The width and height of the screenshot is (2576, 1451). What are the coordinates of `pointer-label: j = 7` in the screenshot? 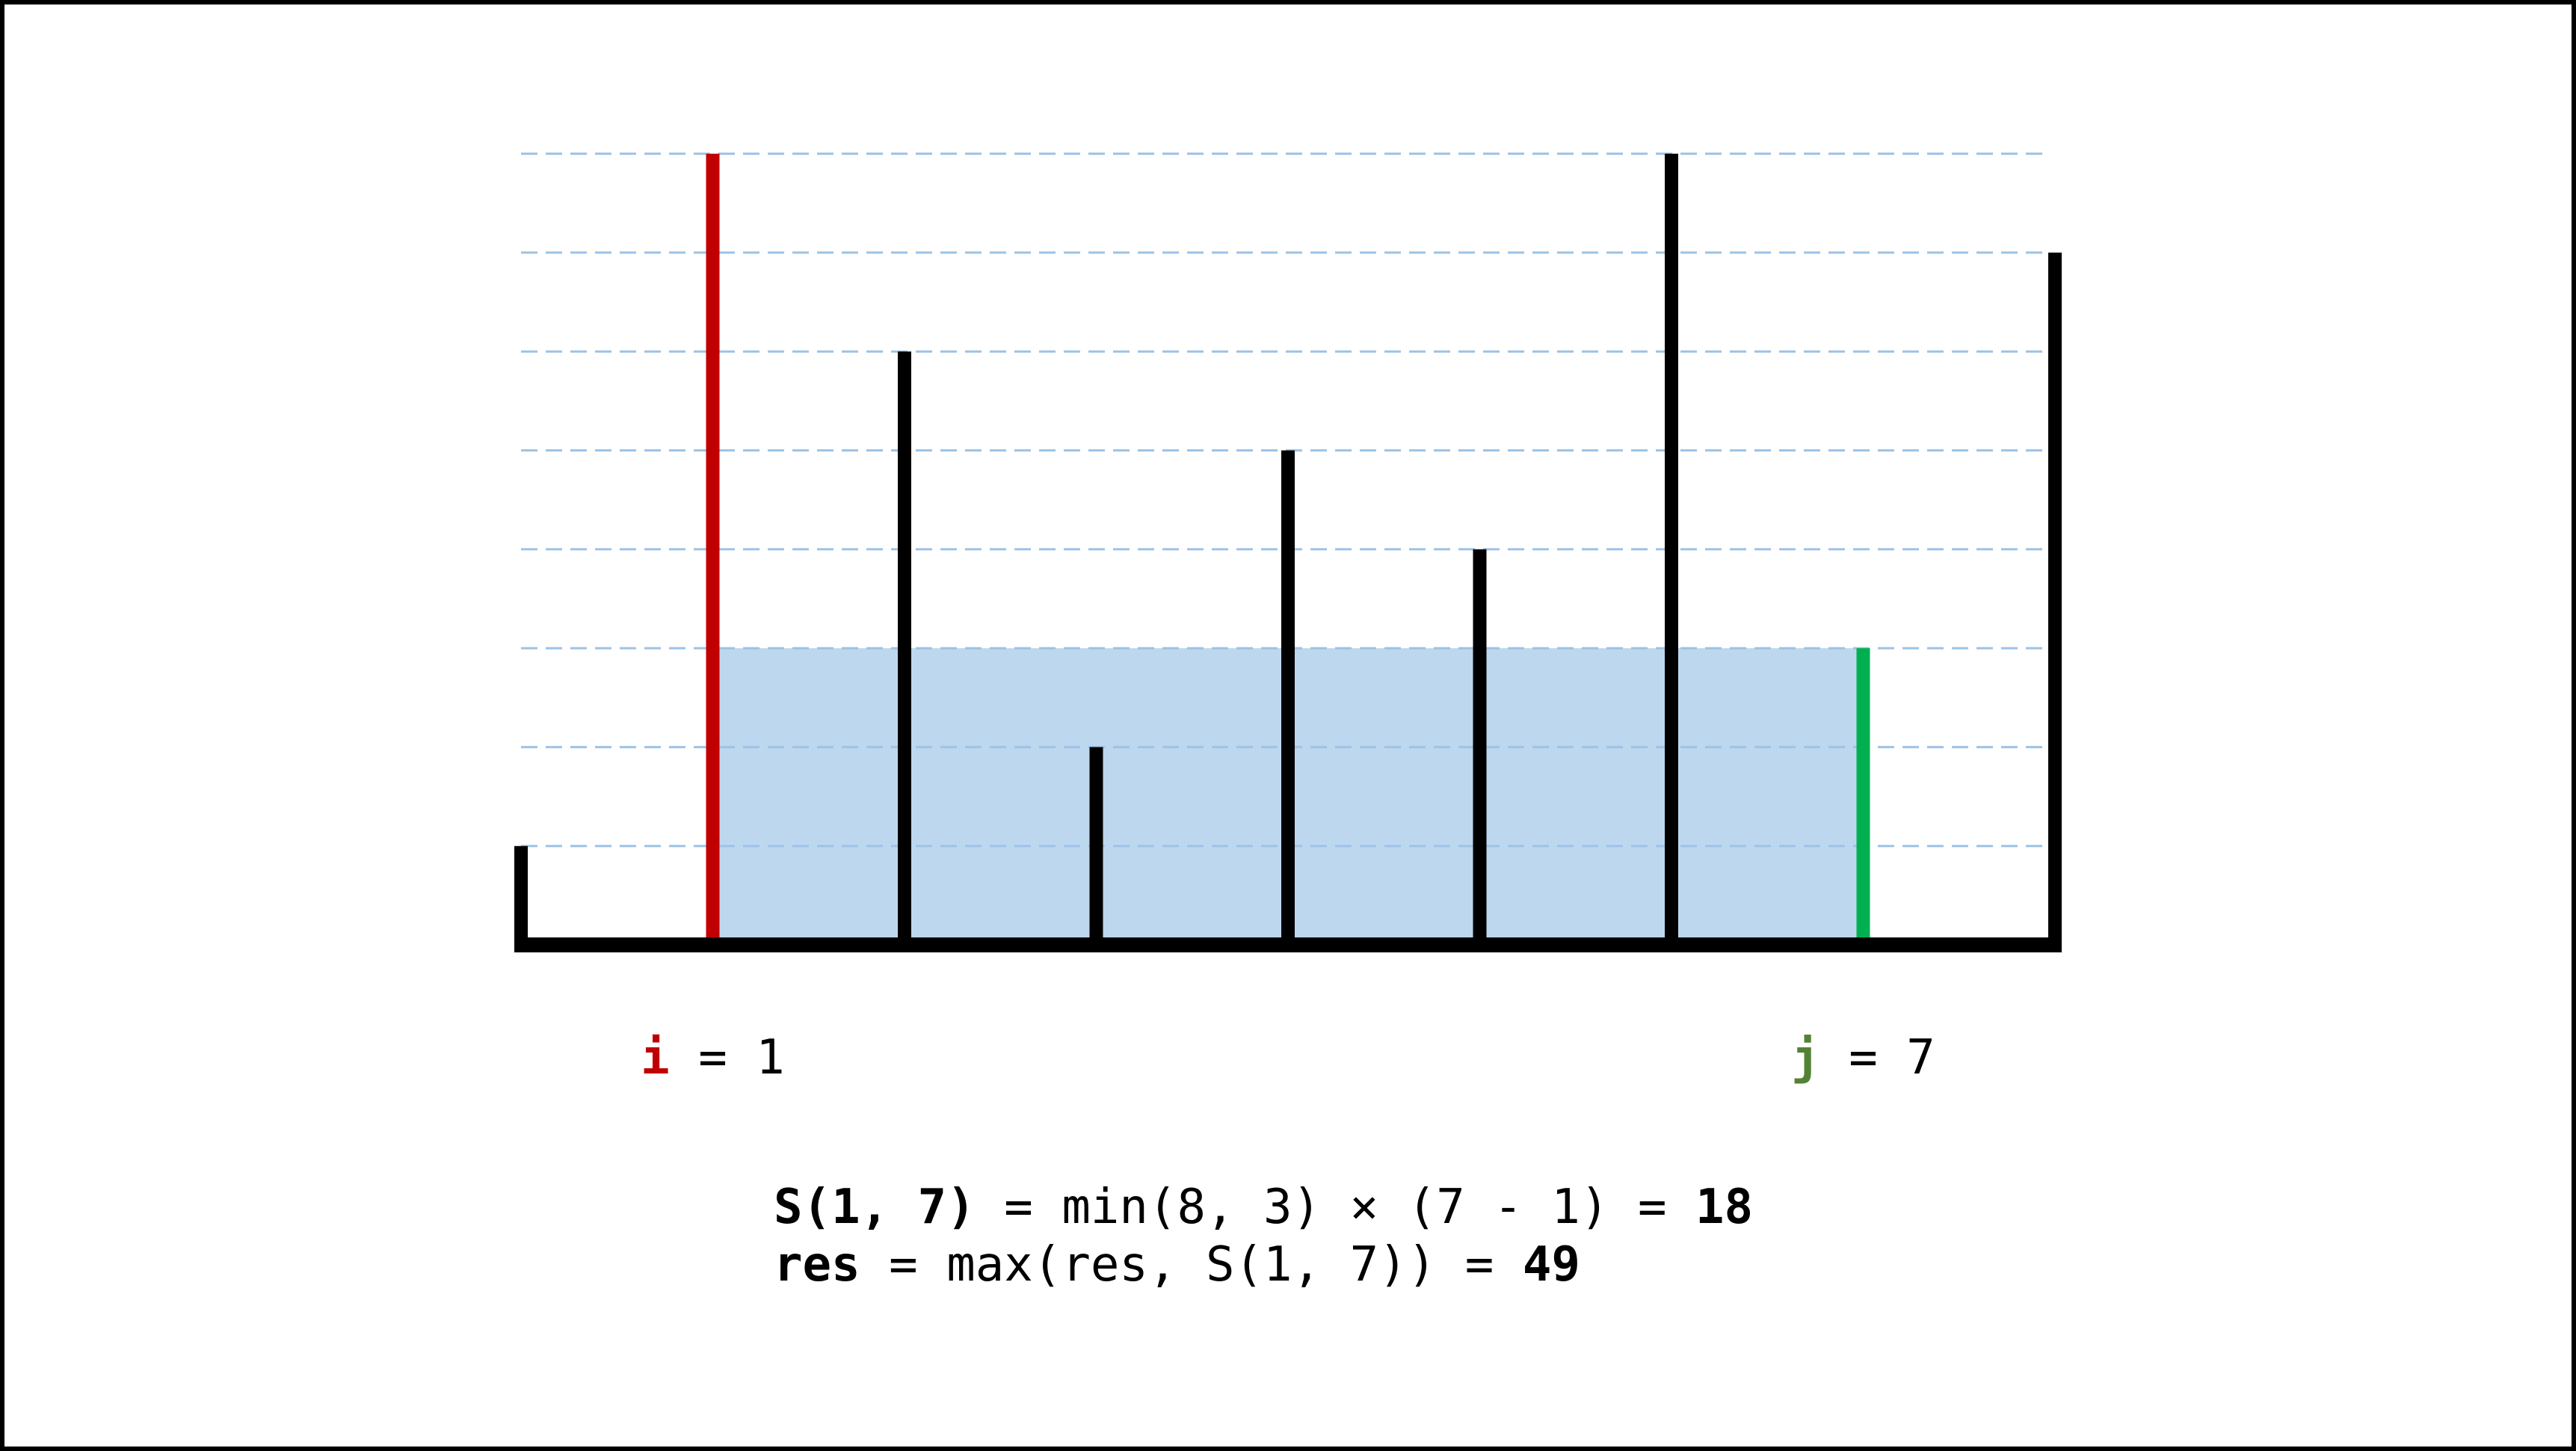 It's located at (1863, 1057).